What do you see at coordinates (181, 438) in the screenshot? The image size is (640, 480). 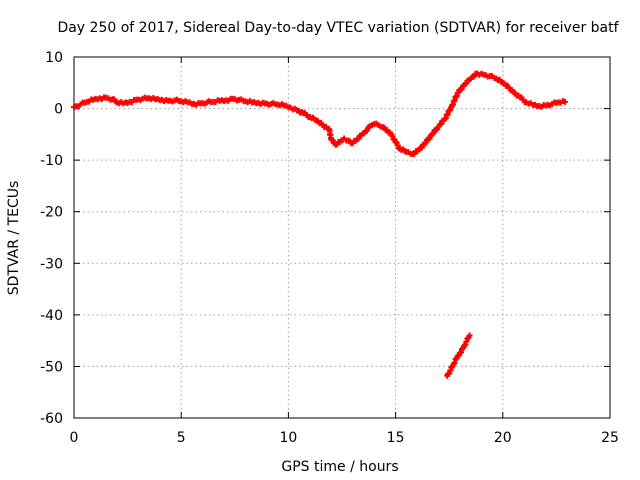 I see `x-tick-label: 5` at bounding box center [181, 438].